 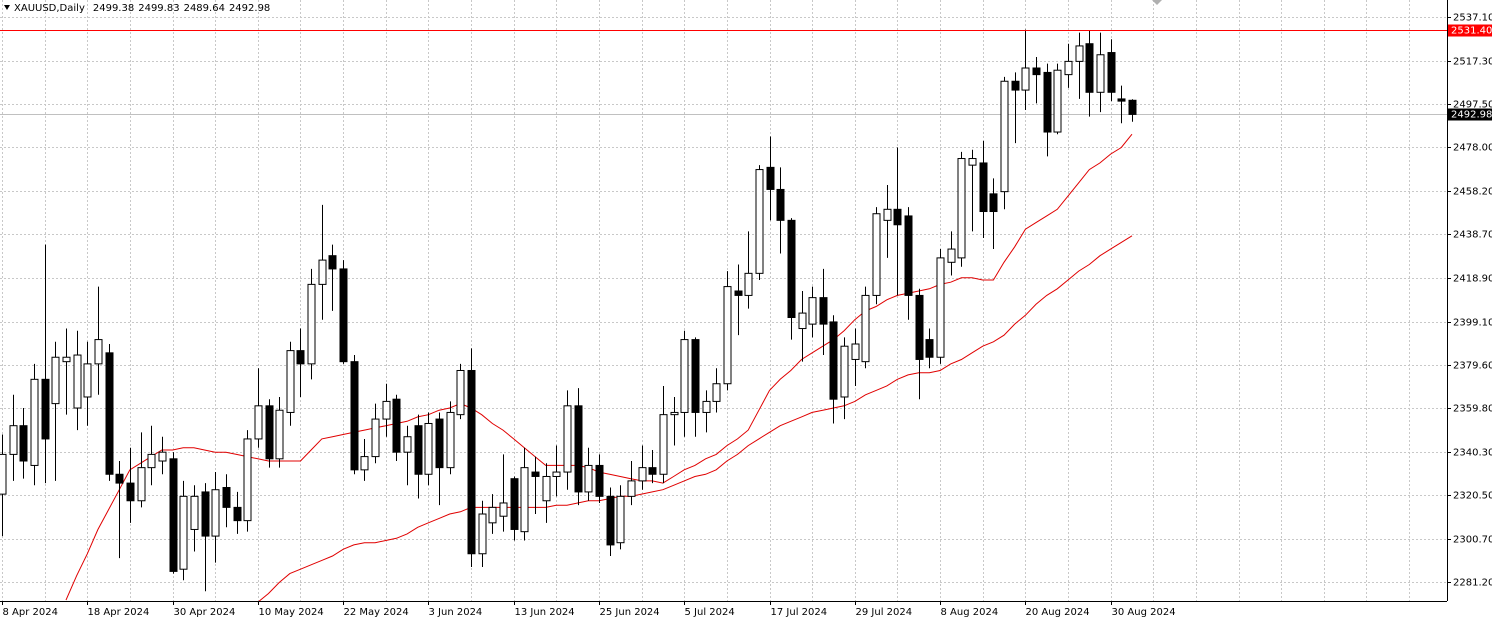 What do you see at coordinates (970, 612) in the screenshot?
I see `x-tick-label: 8 Aug 2024` at bounding box center [970, 612].